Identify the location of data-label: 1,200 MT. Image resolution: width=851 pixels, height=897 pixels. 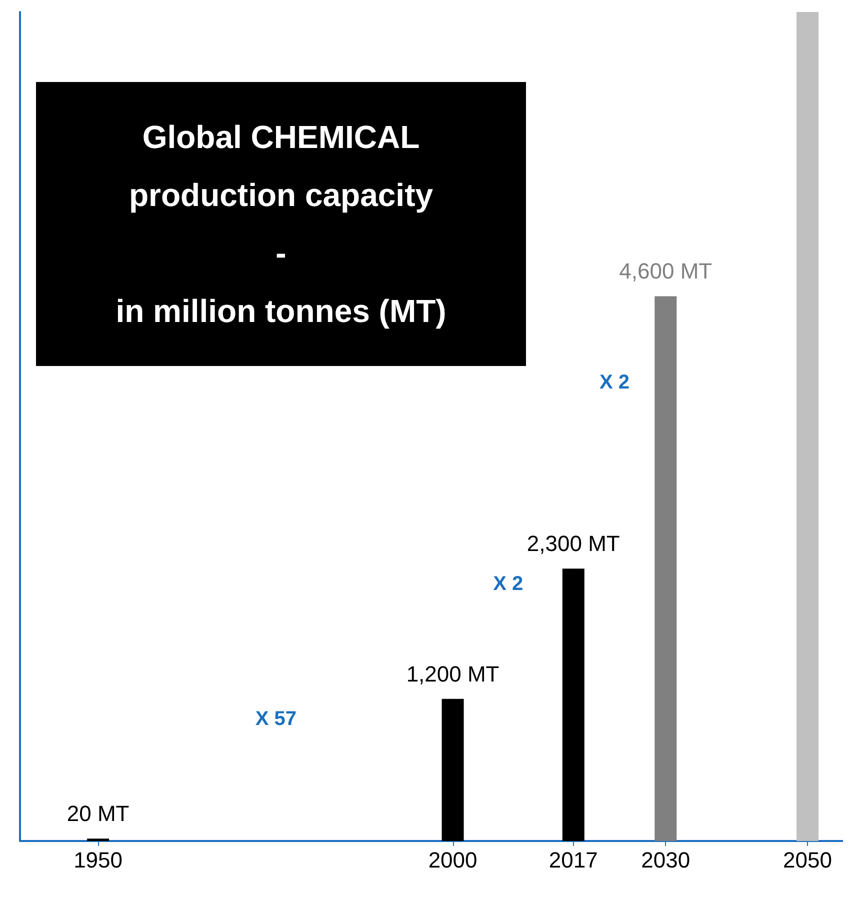
(453, 673).